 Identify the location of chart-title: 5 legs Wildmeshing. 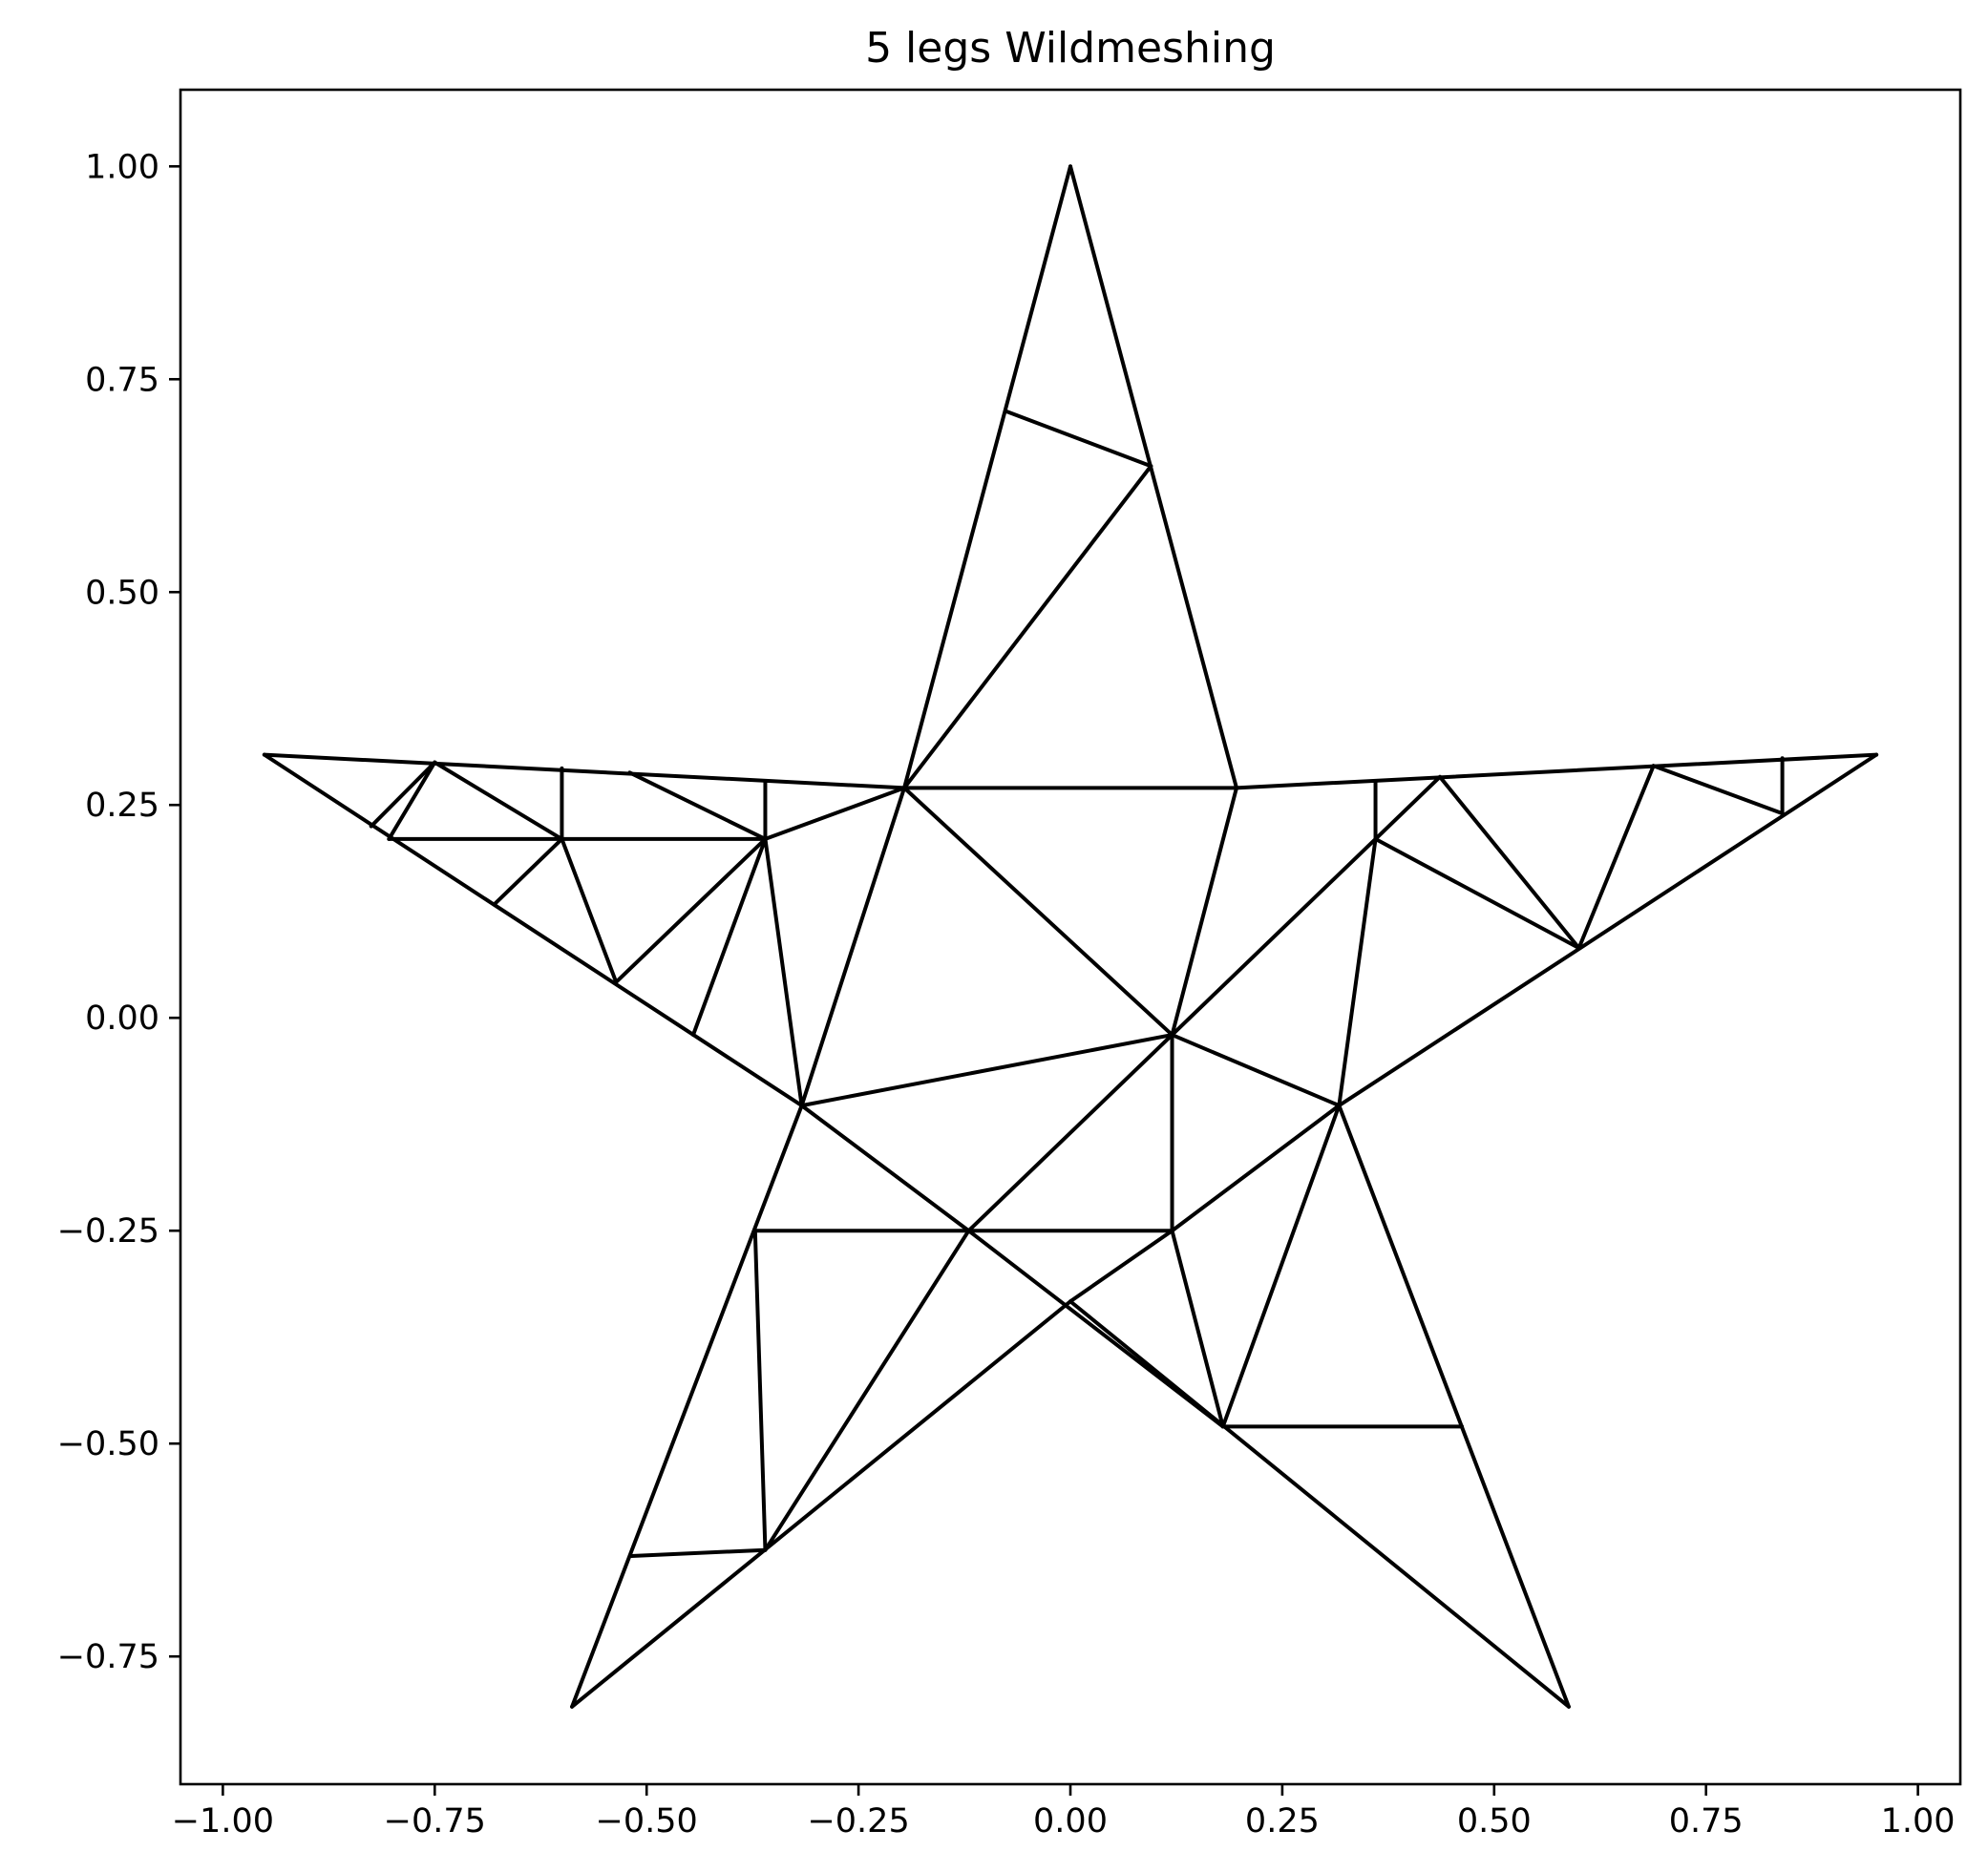
(1071, 49).